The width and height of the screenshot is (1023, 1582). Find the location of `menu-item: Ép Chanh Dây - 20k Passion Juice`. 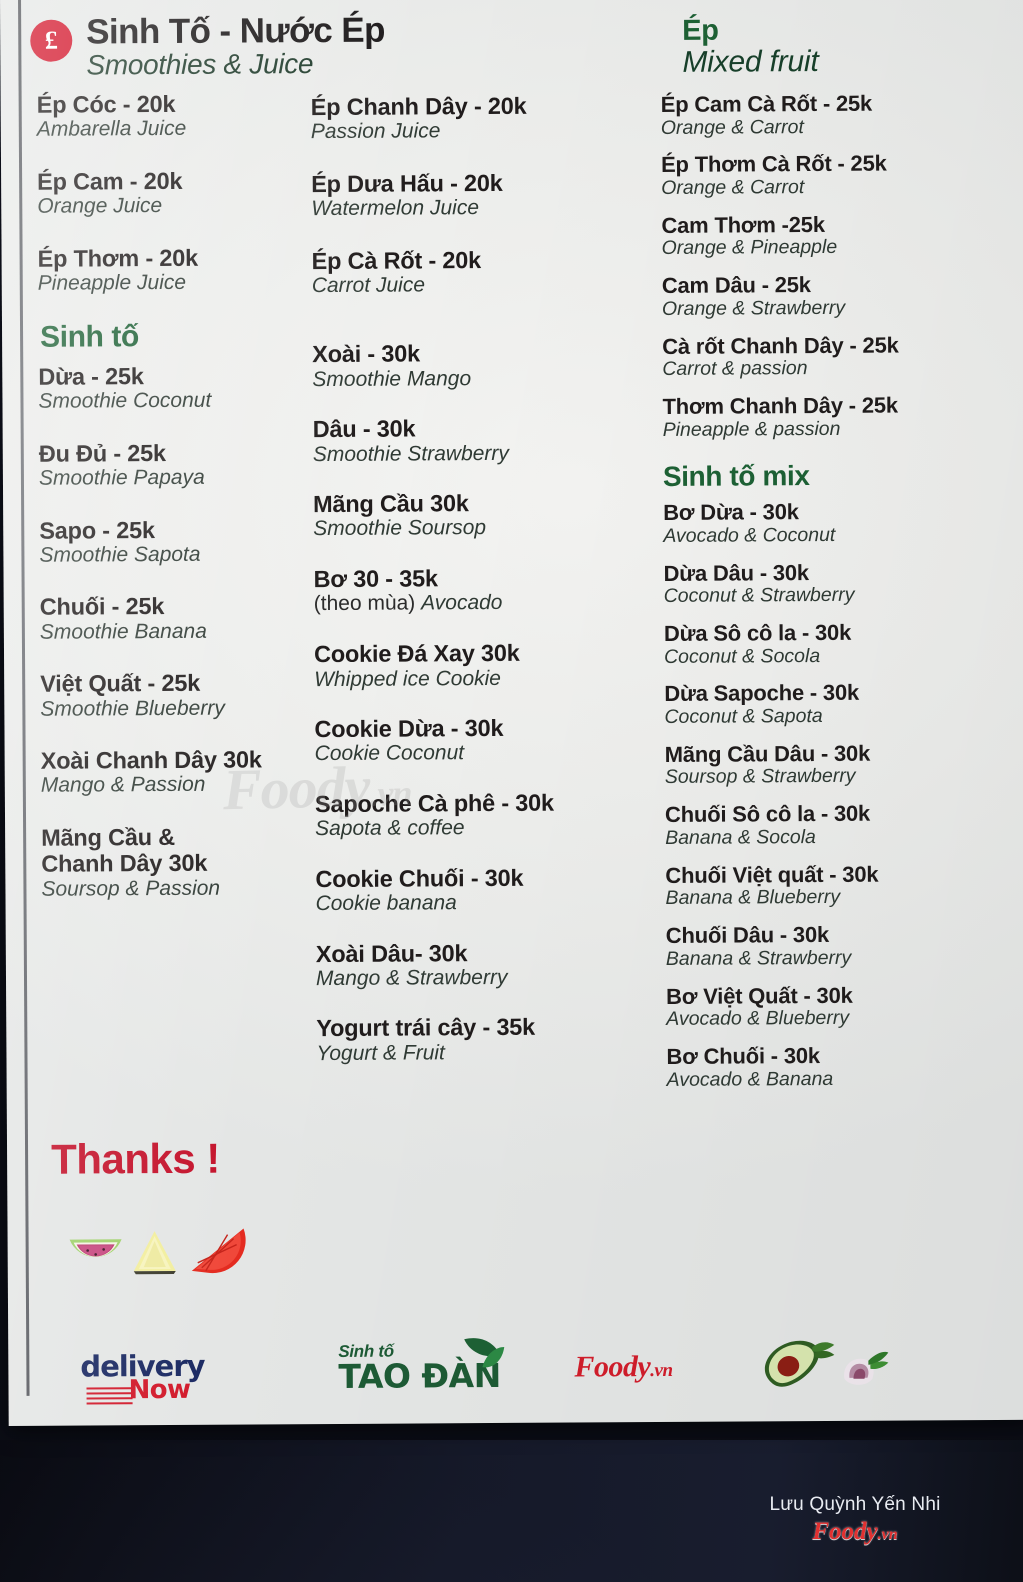

menu-item: Ép Chanh Dây - 20k Passion Juice is located at coordinates (471, 118).